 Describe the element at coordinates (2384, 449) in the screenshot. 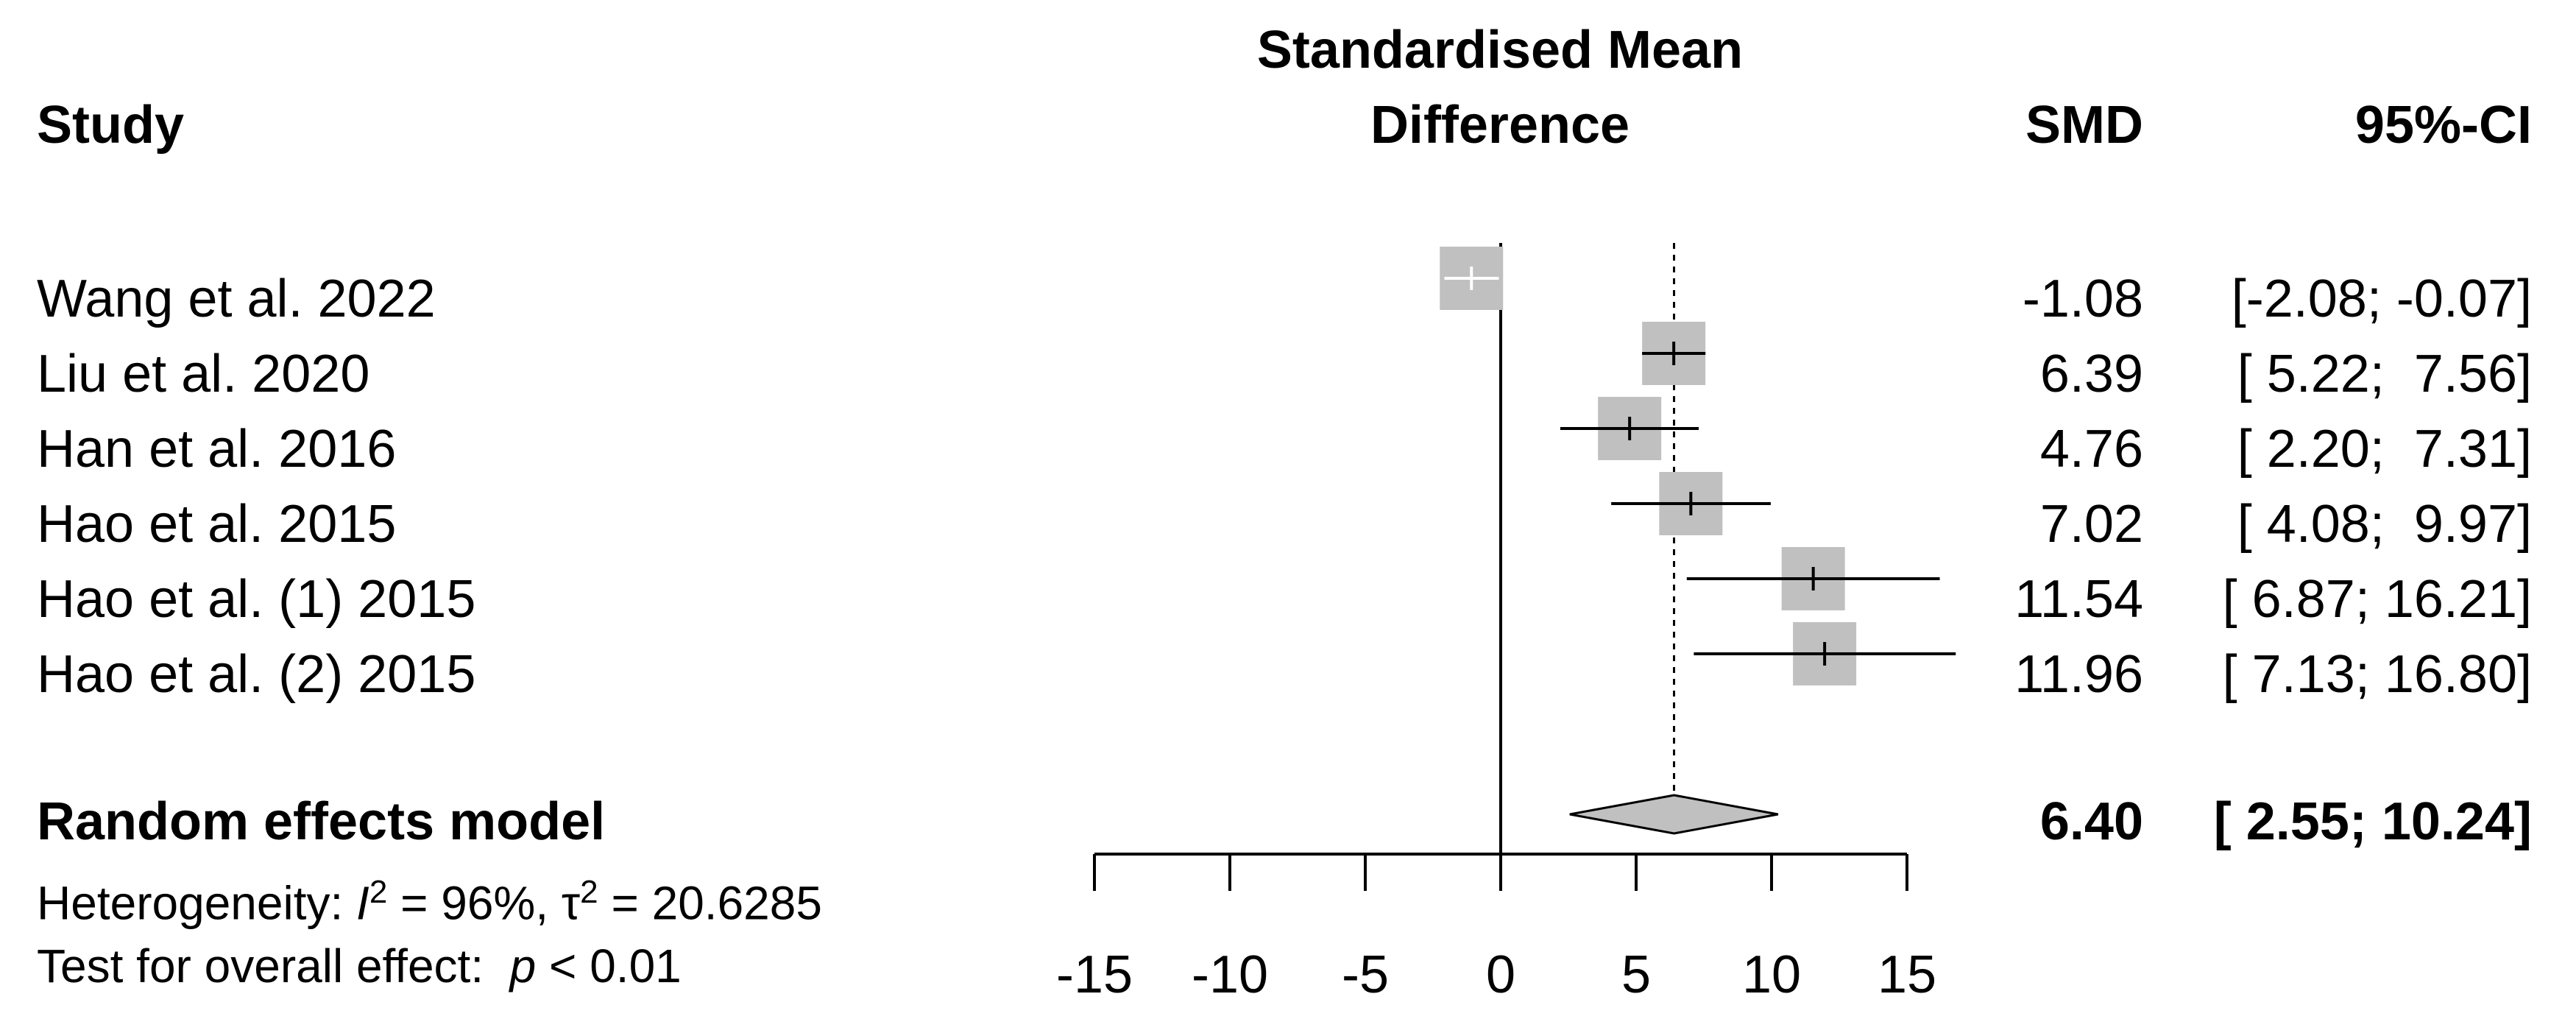

I see `study-ci: [ 2.20; 7.31]` at that location.